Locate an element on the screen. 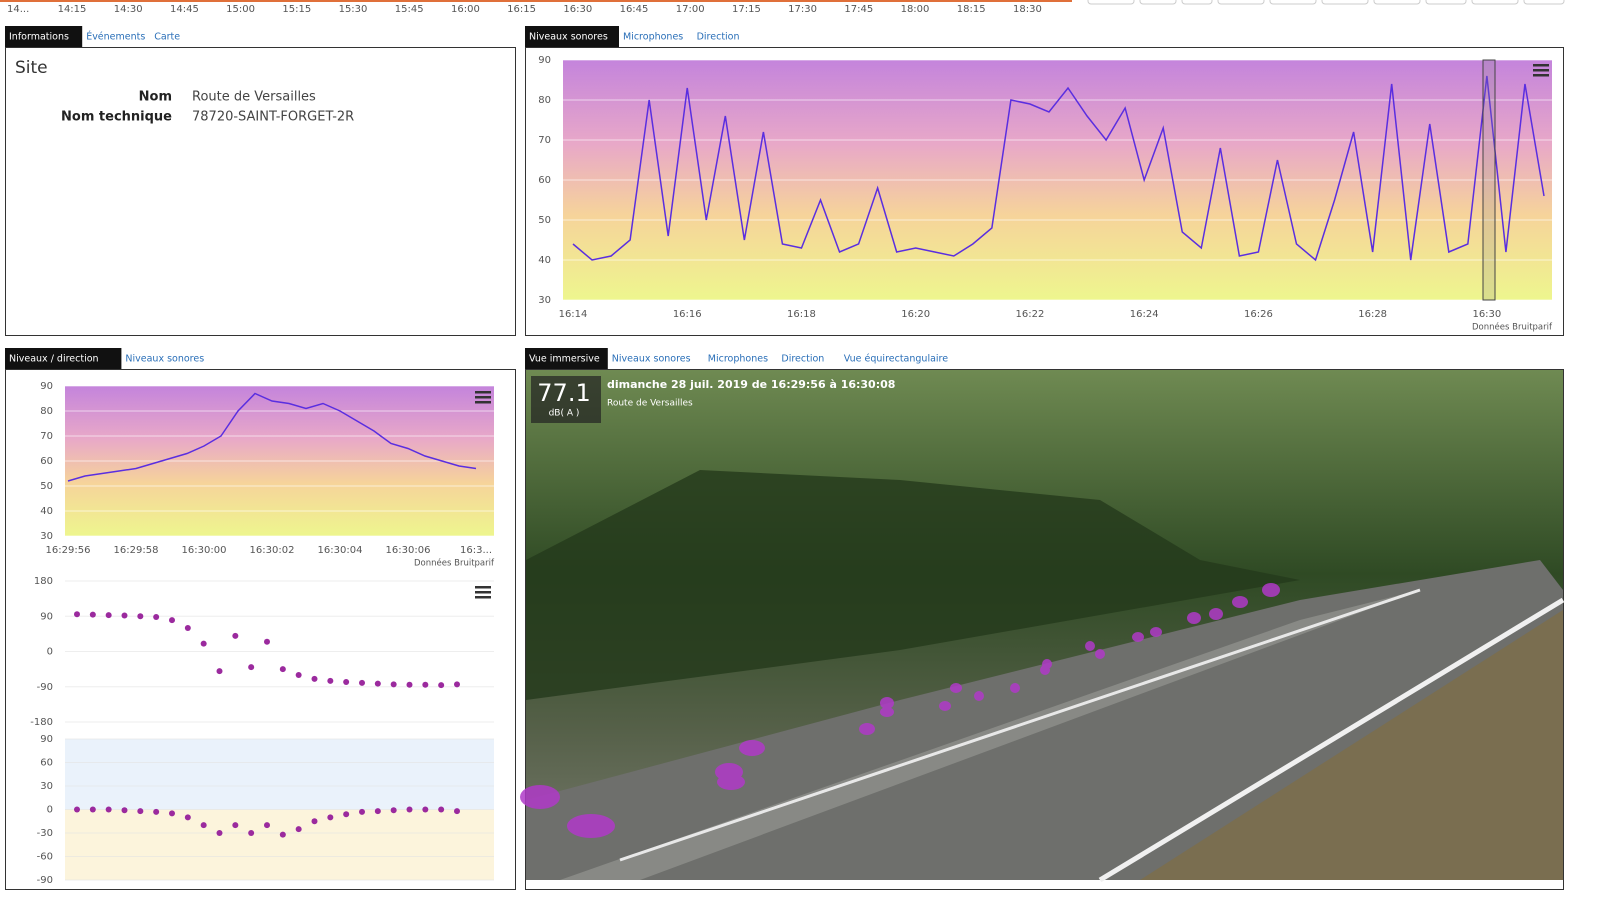 This screenshot has height=904, width=1600. x-tick-label: 16:16 is located at coordinates (687, 314).